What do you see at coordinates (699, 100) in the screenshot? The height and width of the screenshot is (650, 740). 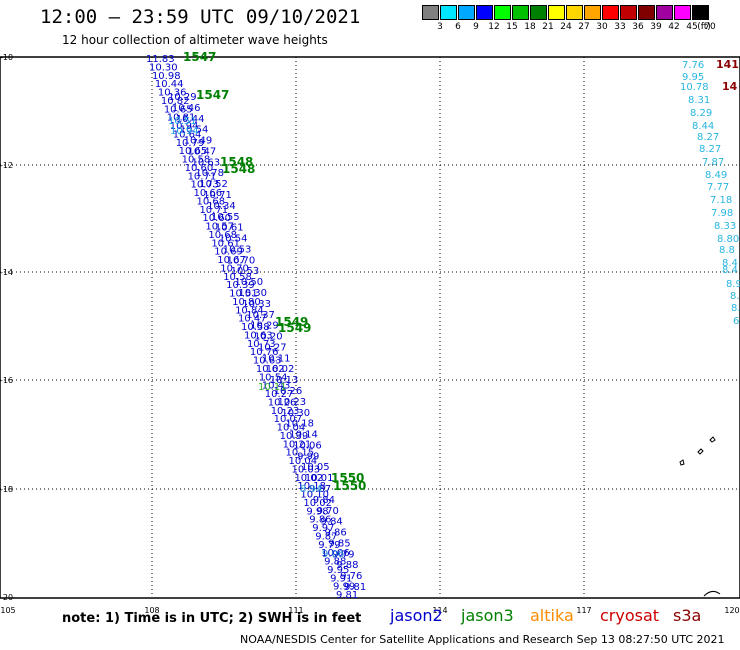 I see `swh-value-east: 8.31` at bounding box center [699, 100].